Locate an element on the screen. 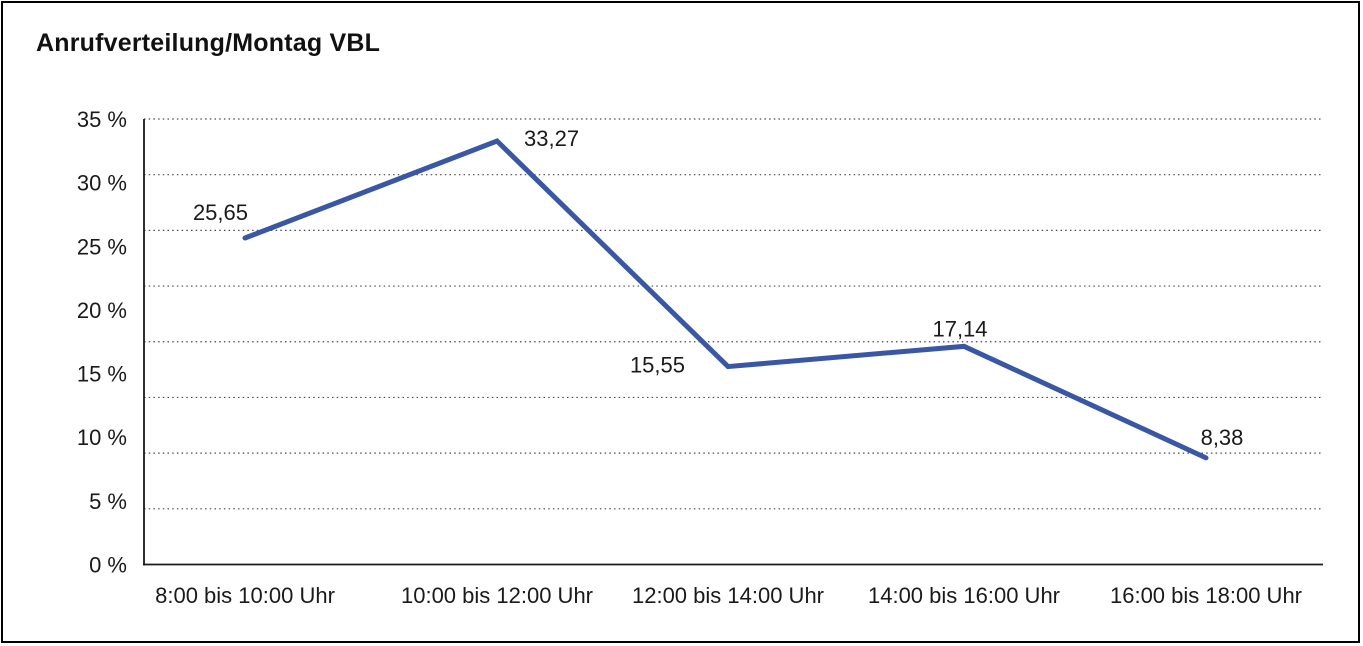 This screenshot has height=646, width=1363. x-category-label: 14:00 bis 16:00 Uhr is located at coordinates (964, 595).